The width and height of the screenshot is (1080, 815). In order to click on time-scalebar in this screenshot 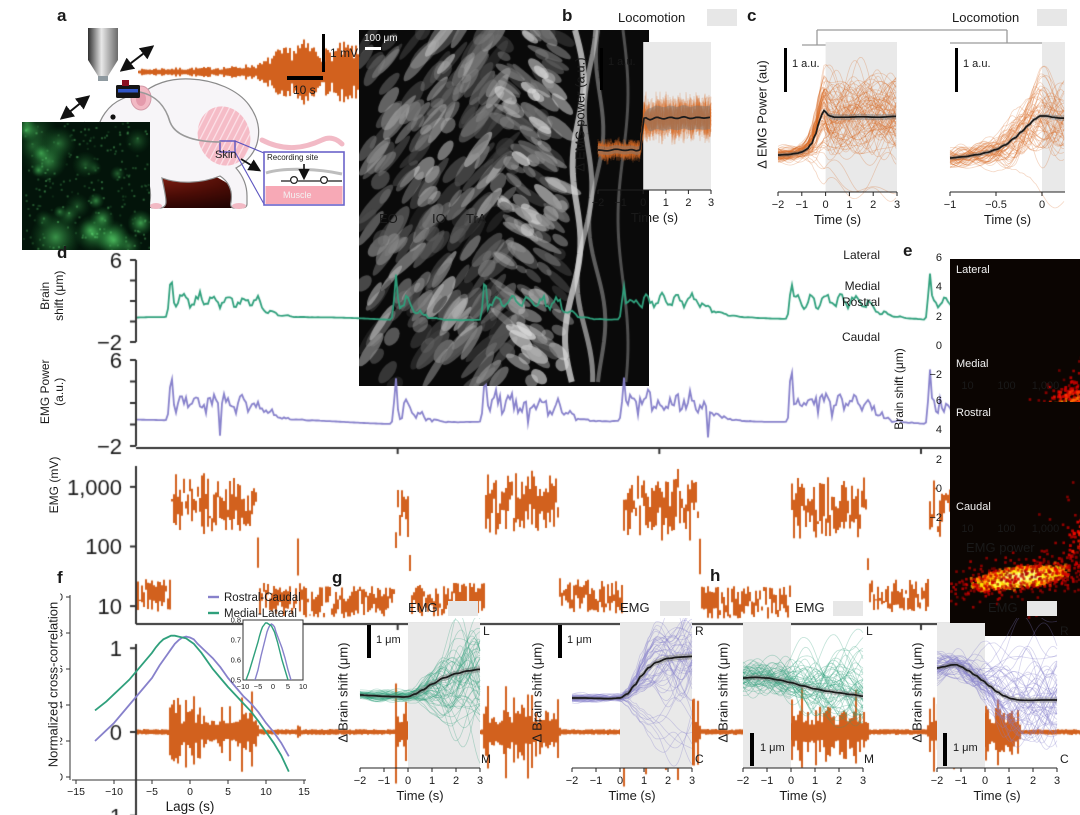, I will do `click(305, 78)`.